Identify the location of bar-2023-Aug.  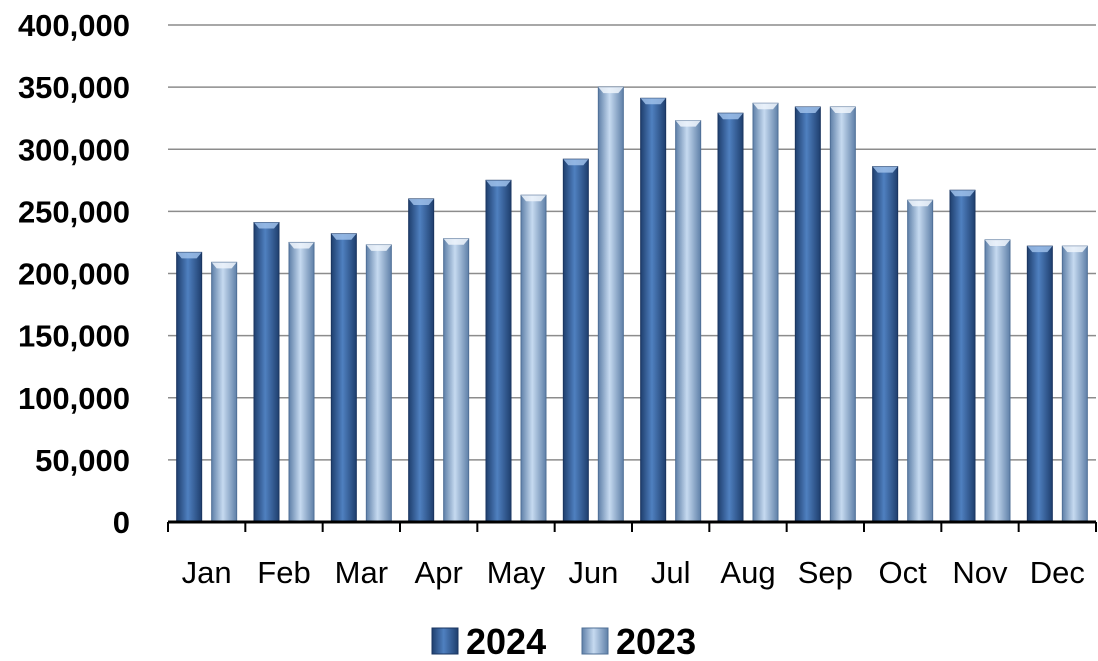
(765, 312).